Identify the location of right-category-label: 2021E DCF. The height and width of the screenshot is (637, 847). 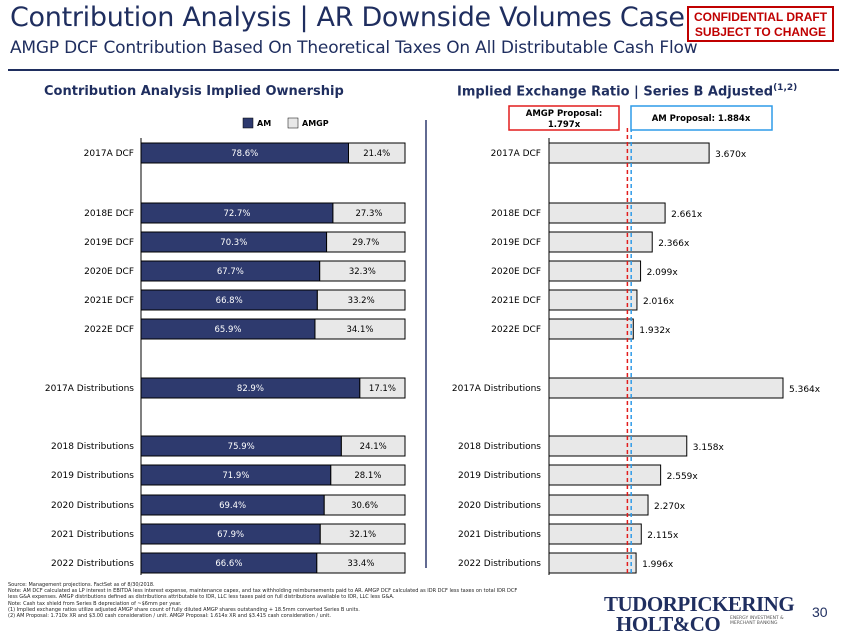
(516, 301).